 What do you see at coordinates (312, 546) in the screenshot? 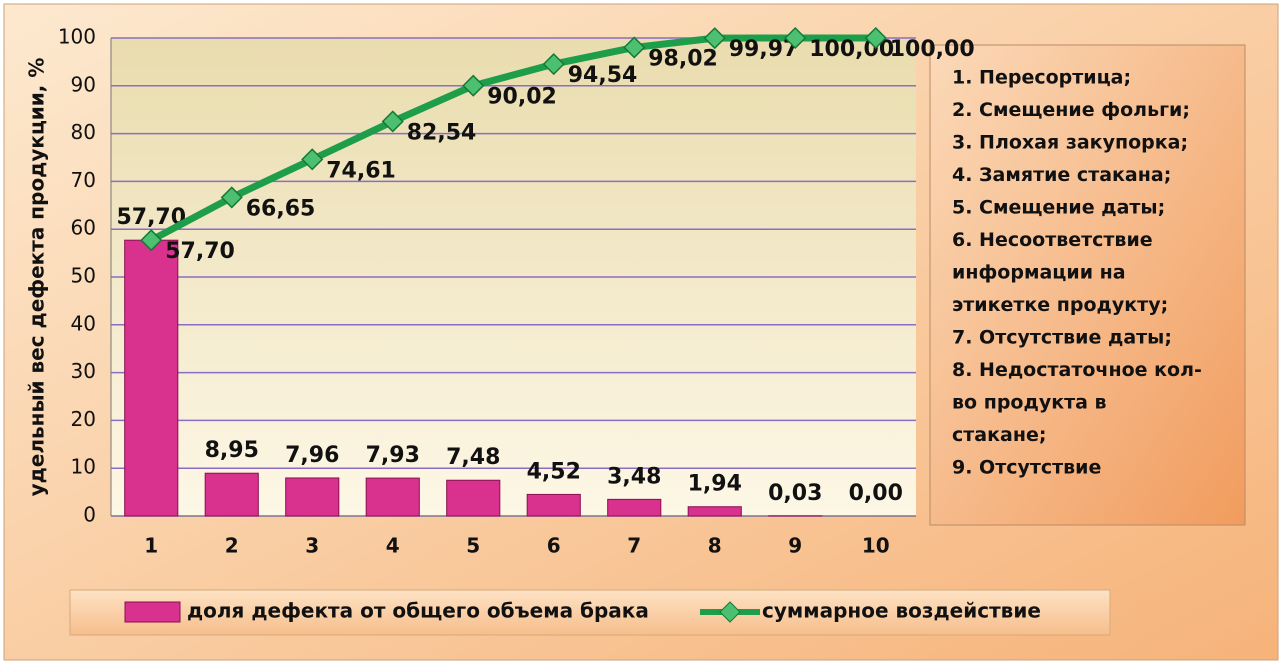
I see `x-tick-label: 3` at bounding box center [312, 546].